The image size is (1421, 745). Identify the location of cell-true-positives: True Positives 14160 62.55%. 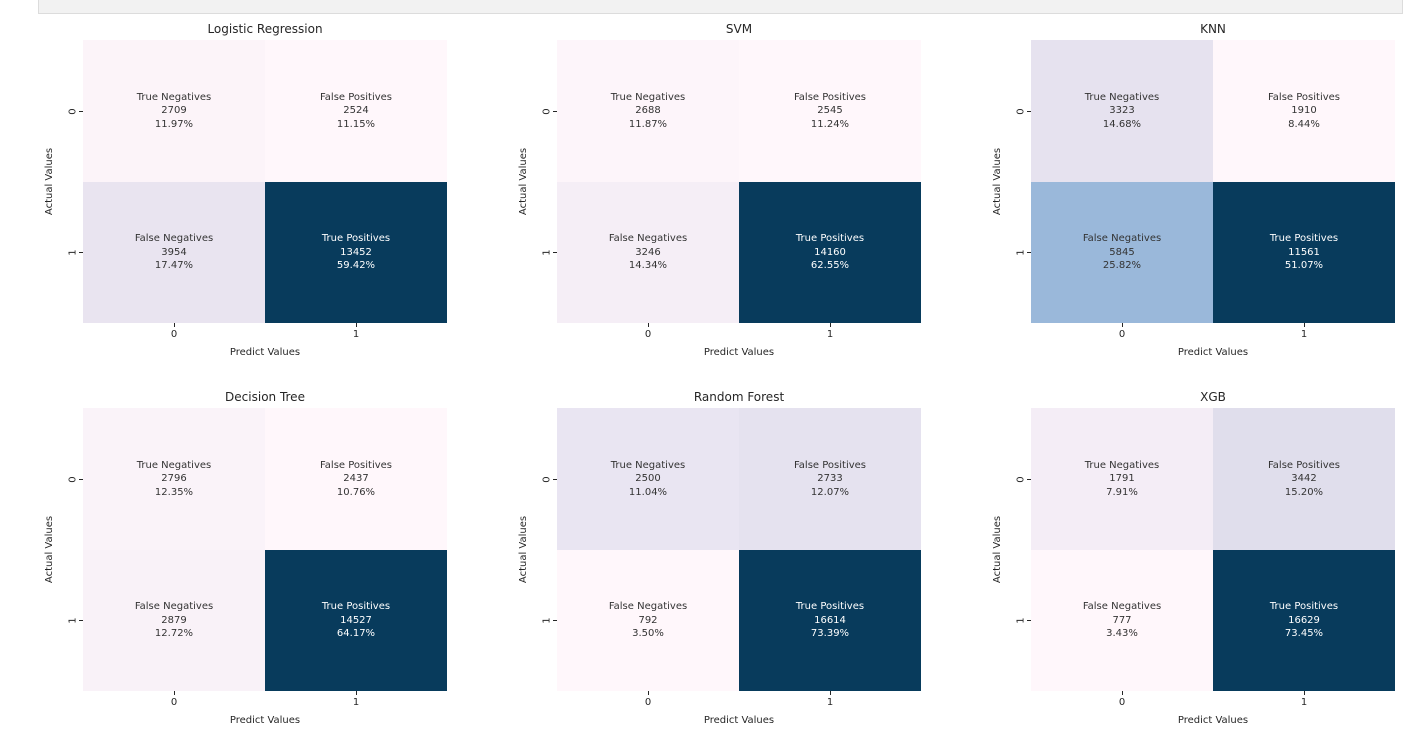
(830, 252).